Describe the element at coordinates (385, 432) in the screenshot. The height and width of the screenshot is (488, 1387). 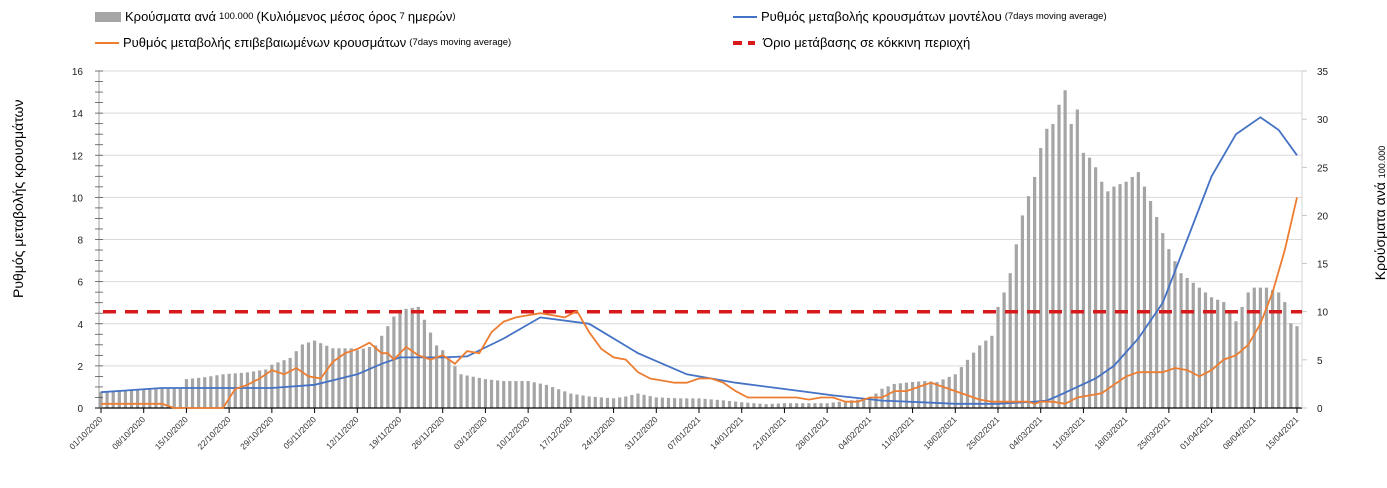
I see `x-tick-label: 19/11/2020` at that location.